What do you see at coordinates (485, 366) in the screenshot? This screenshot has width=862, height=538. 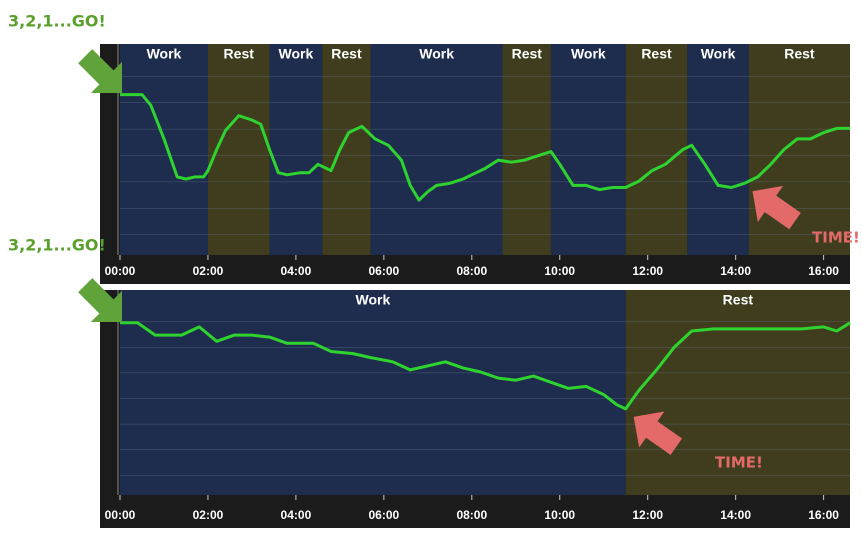 I see `data-line` at bounding box center [485, 366].